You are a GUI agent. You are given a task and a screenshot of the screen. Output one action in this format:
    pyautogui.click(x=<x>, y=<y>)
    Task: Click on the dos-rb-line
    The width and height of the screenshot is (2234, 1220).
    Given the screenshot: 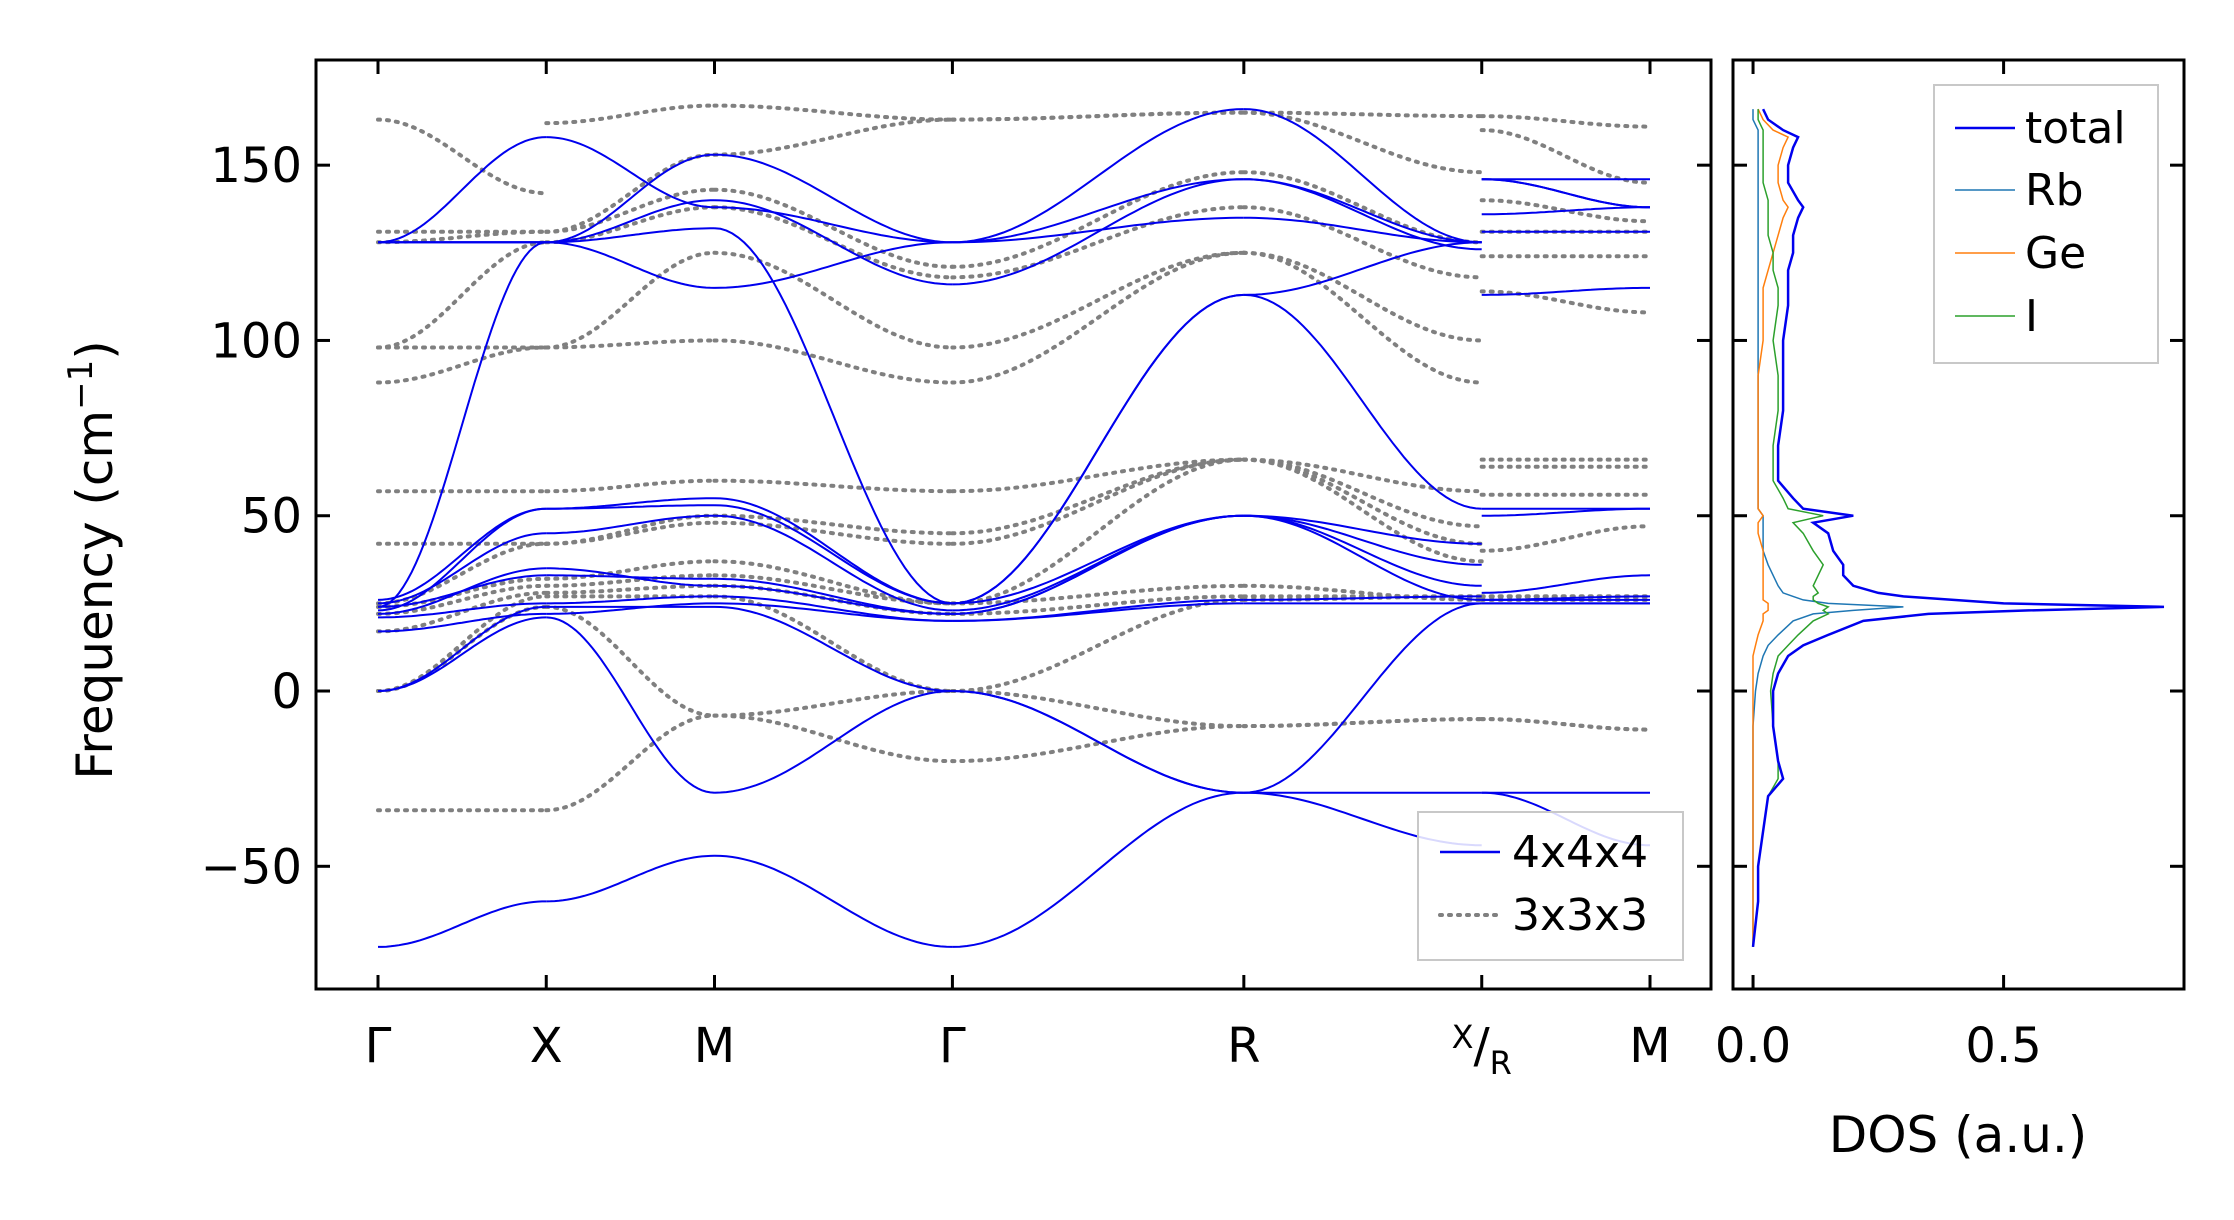 What is the action you would take?
    pyautogui.click(x=1828, y=528)
    